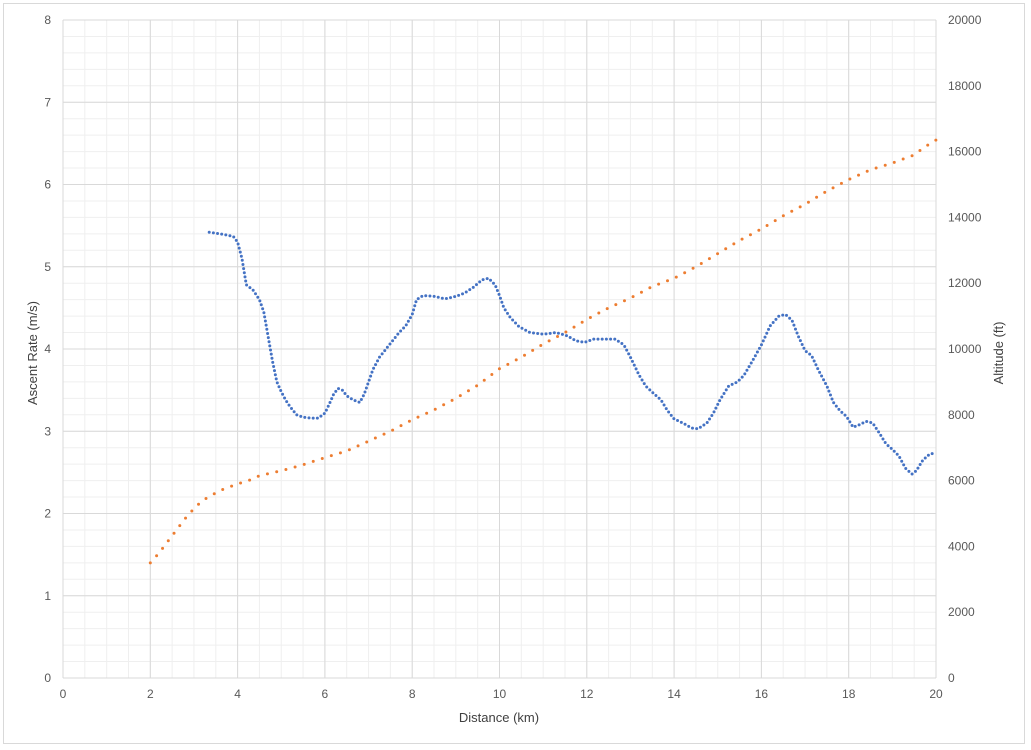 The height and width of the screenshot is (750, 1031). Describe the element at coordinates (47, 185) in the screenshot. I see `y-tick-label: 6` at that location.